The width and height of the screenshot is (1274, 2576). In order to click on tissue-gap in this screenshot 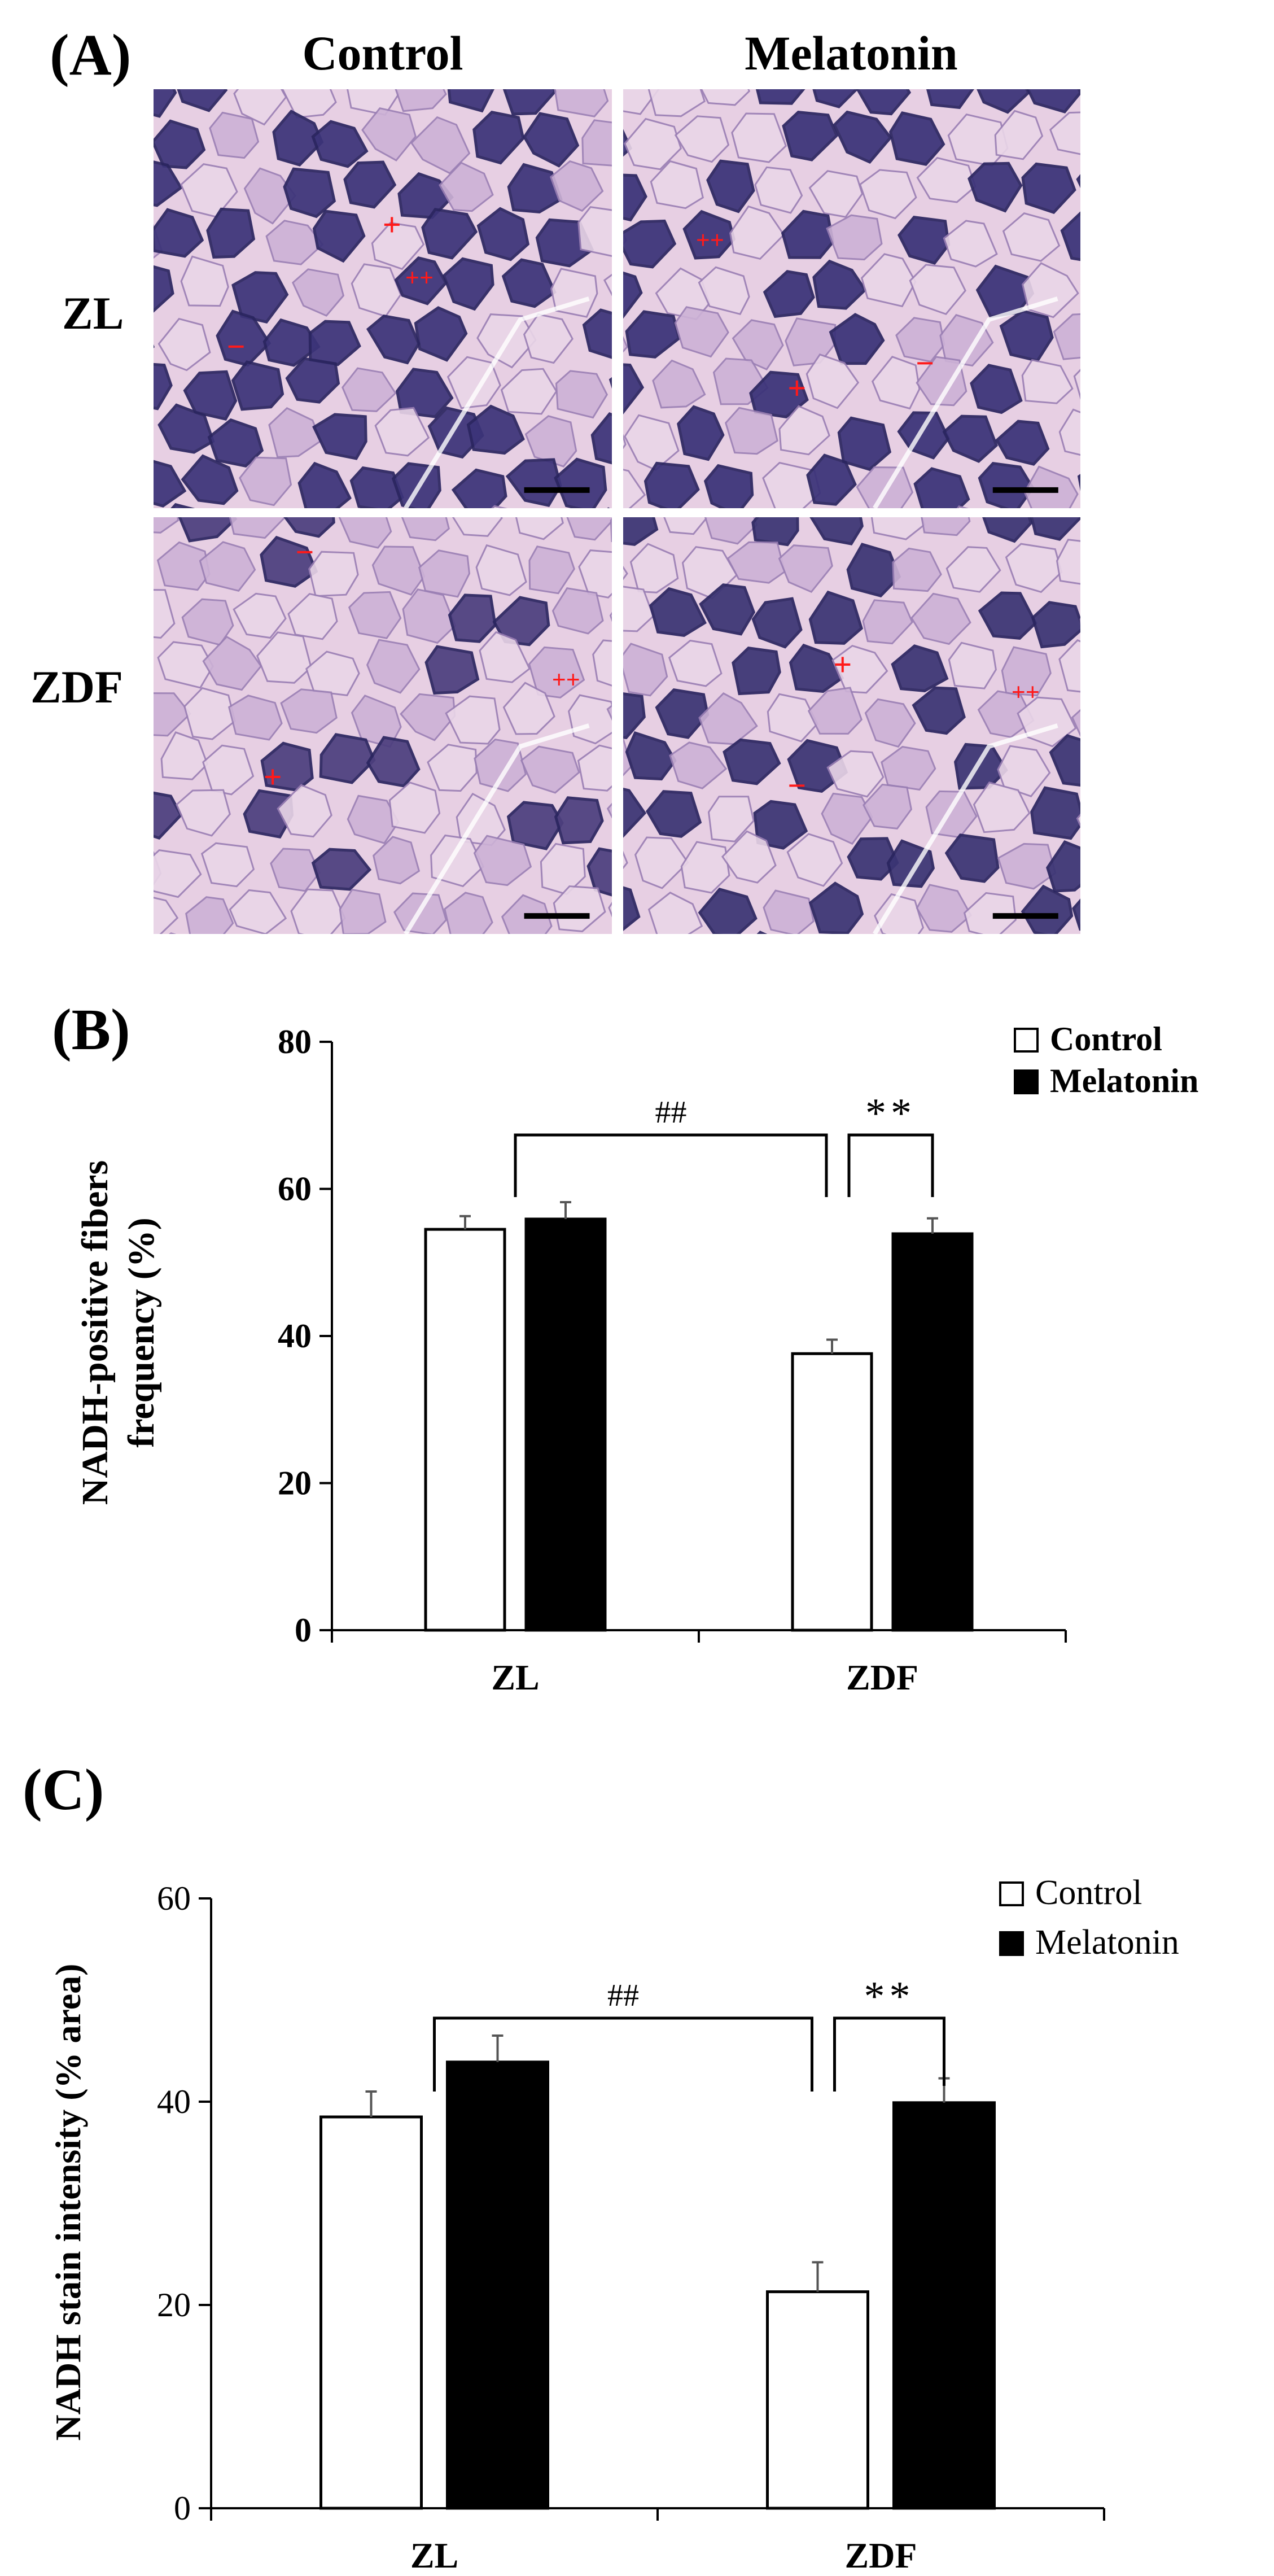, I will do `click(497, 402)`.